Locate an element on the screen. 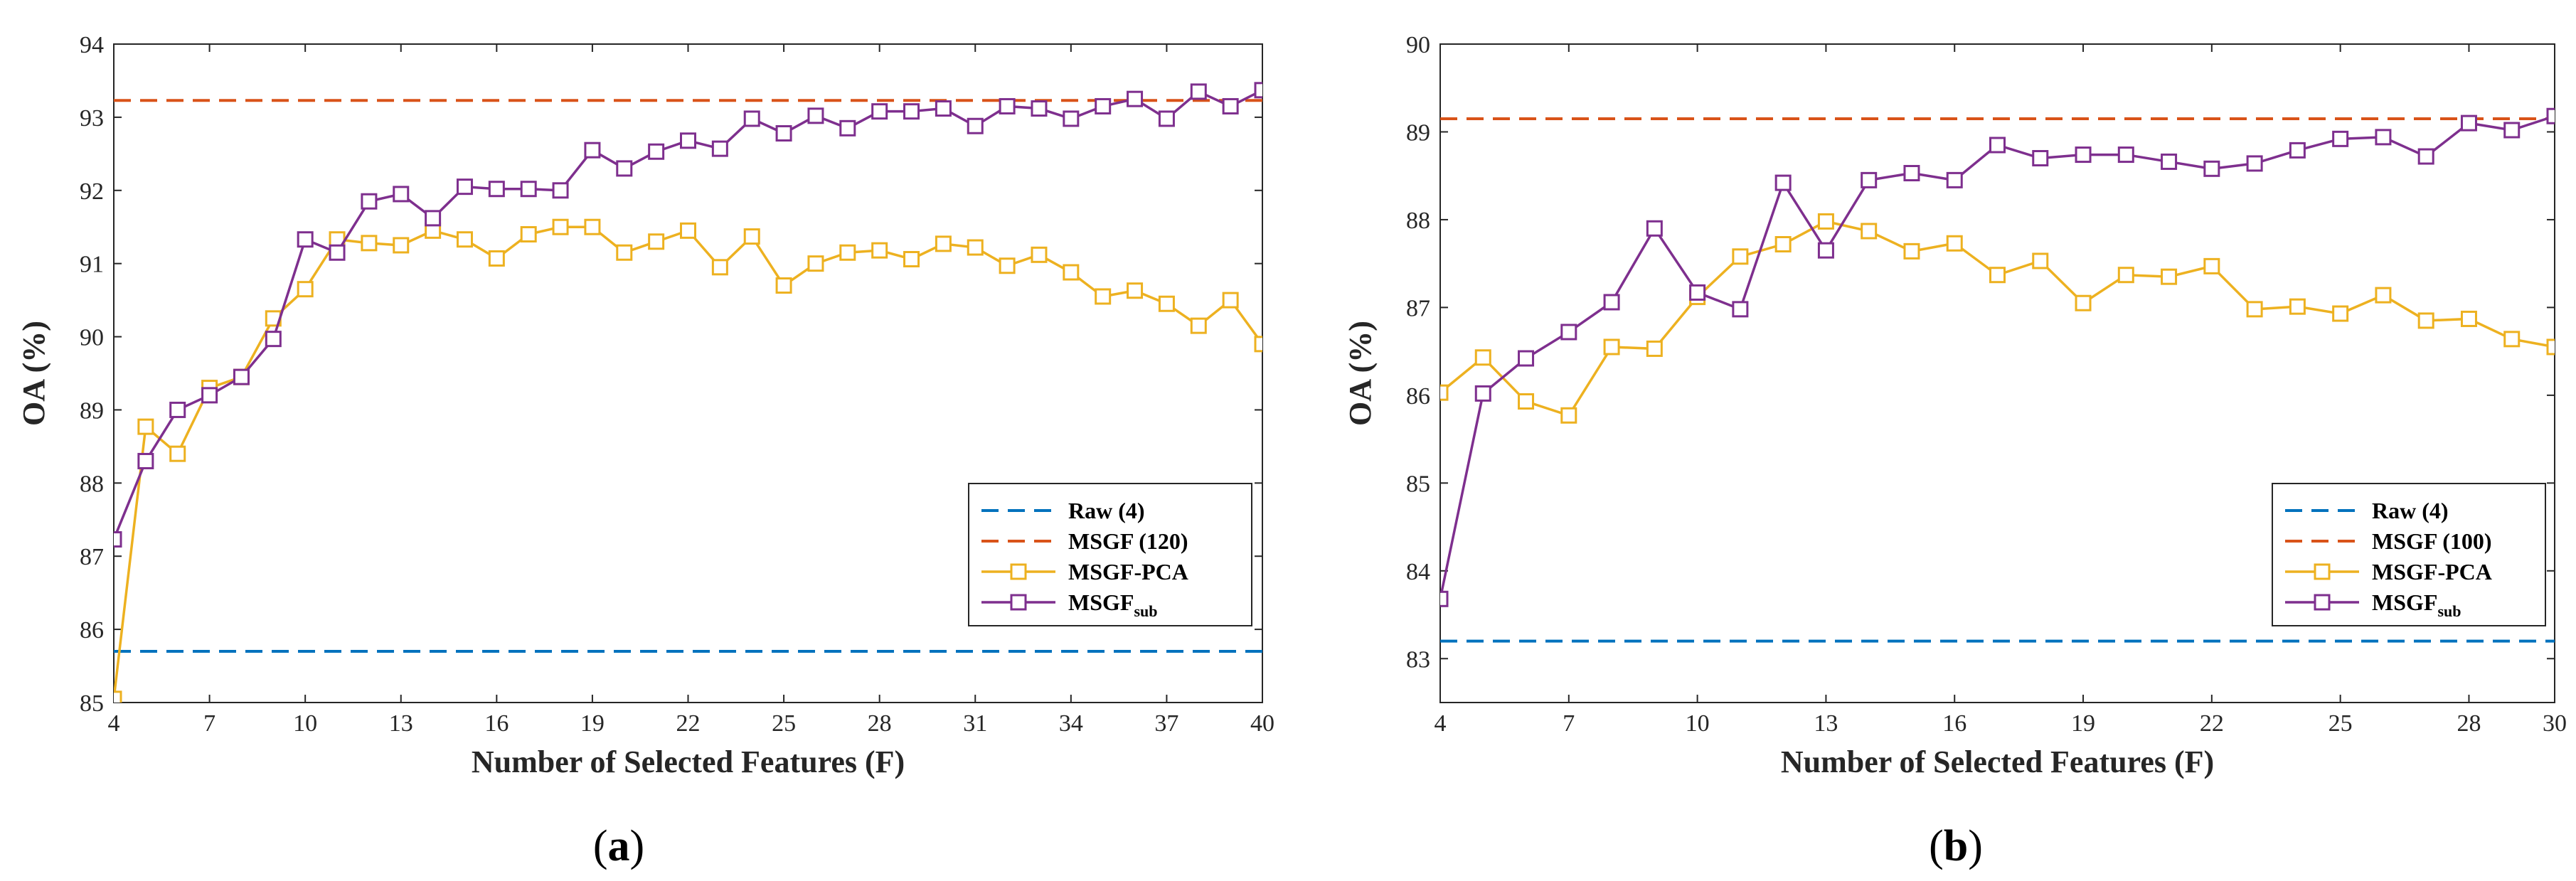 This screenshot has width=2576, height=881. y-tick-label: 83 is located at coordinates (1418, 659).